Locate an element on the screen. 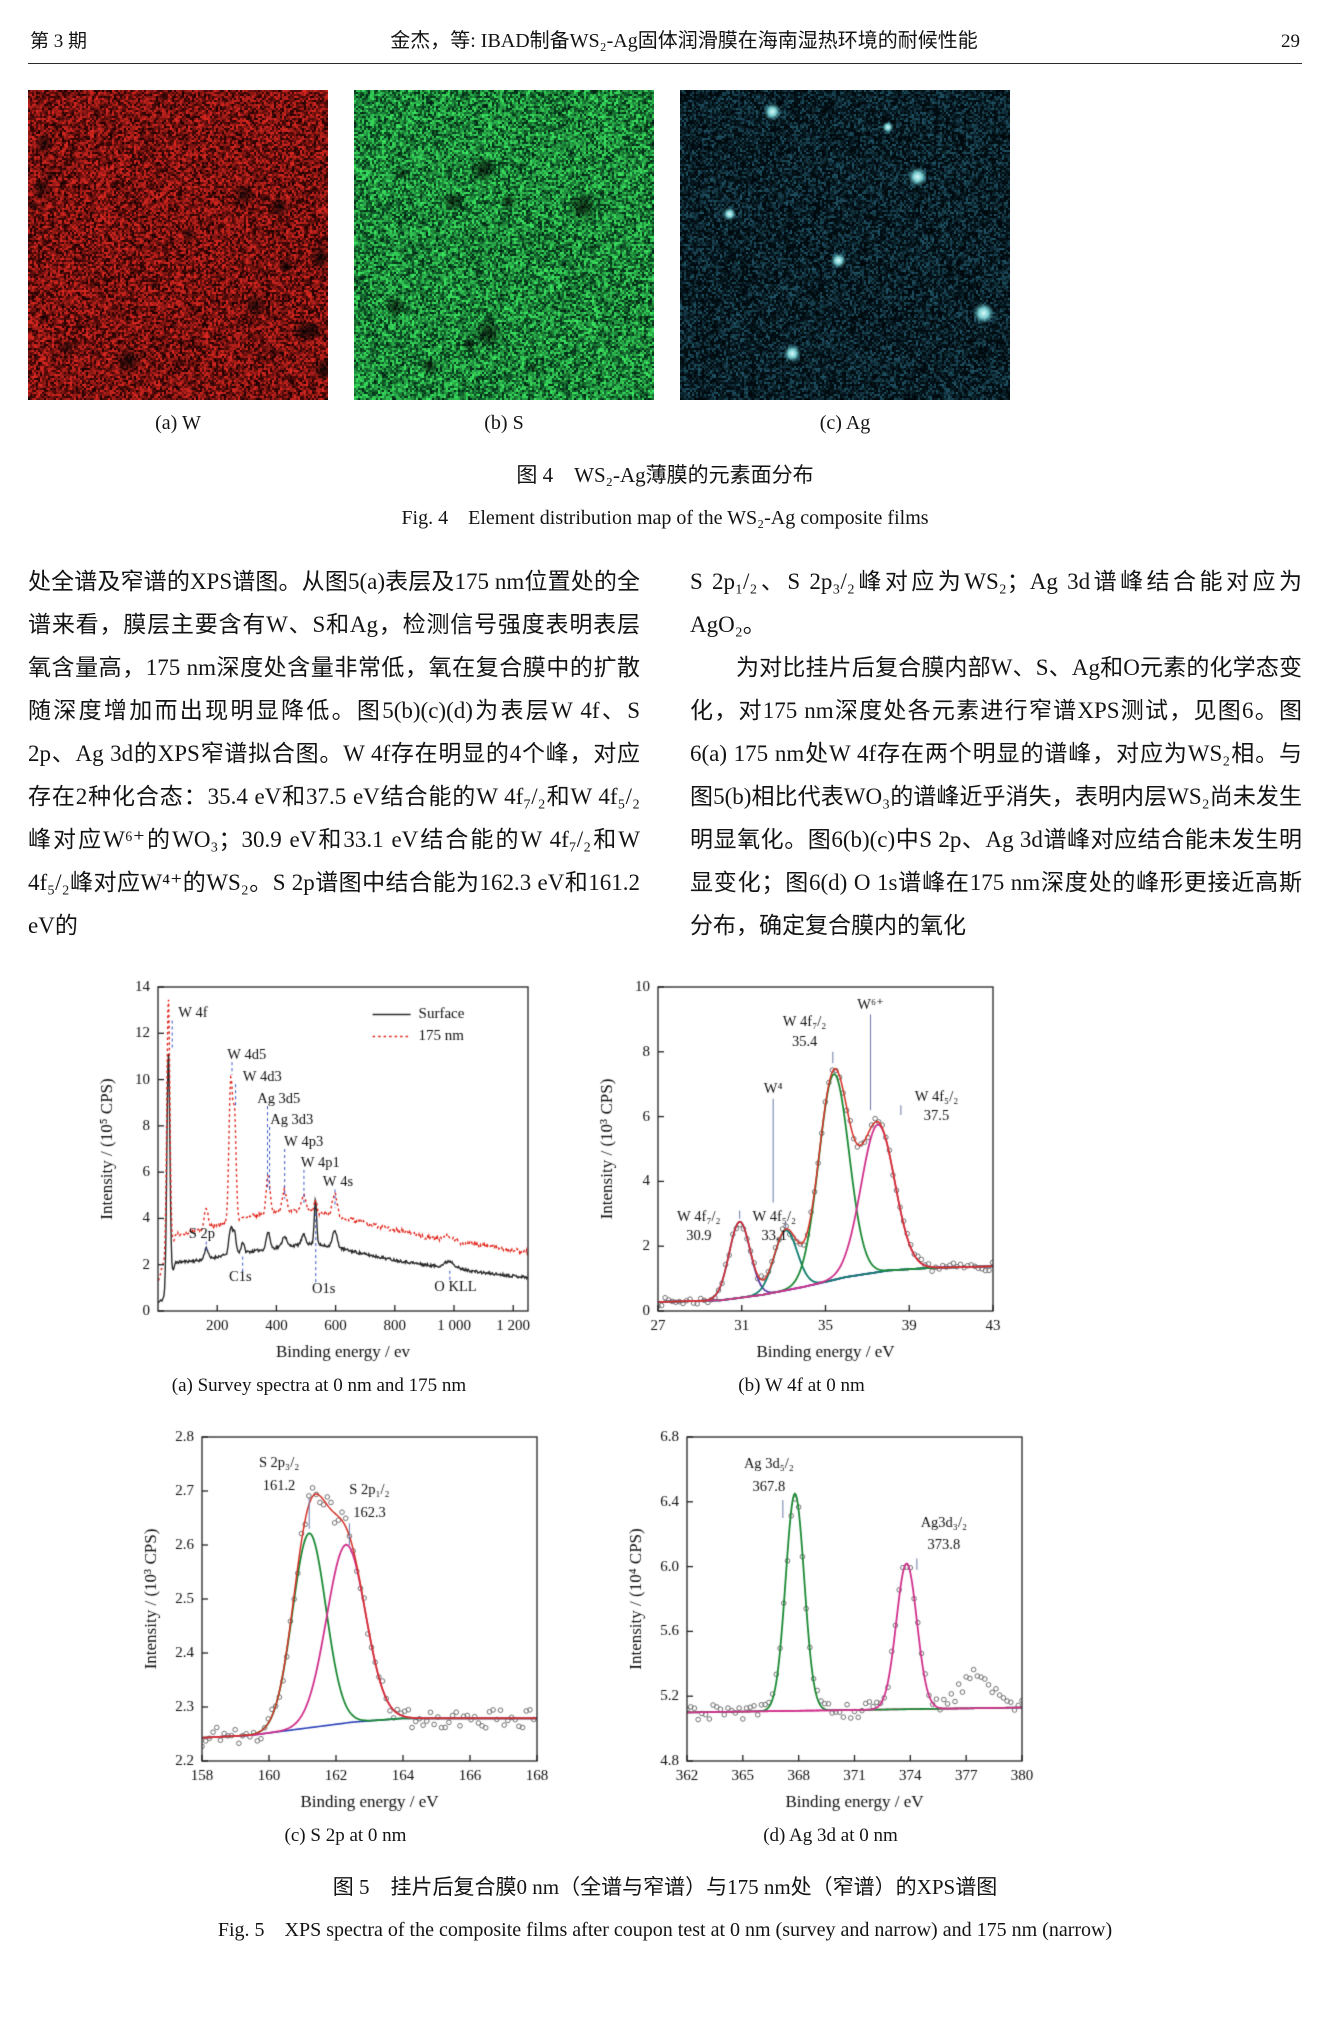  eds-map-panel-ag: (c) Ag is located at coordinates (845, 262).